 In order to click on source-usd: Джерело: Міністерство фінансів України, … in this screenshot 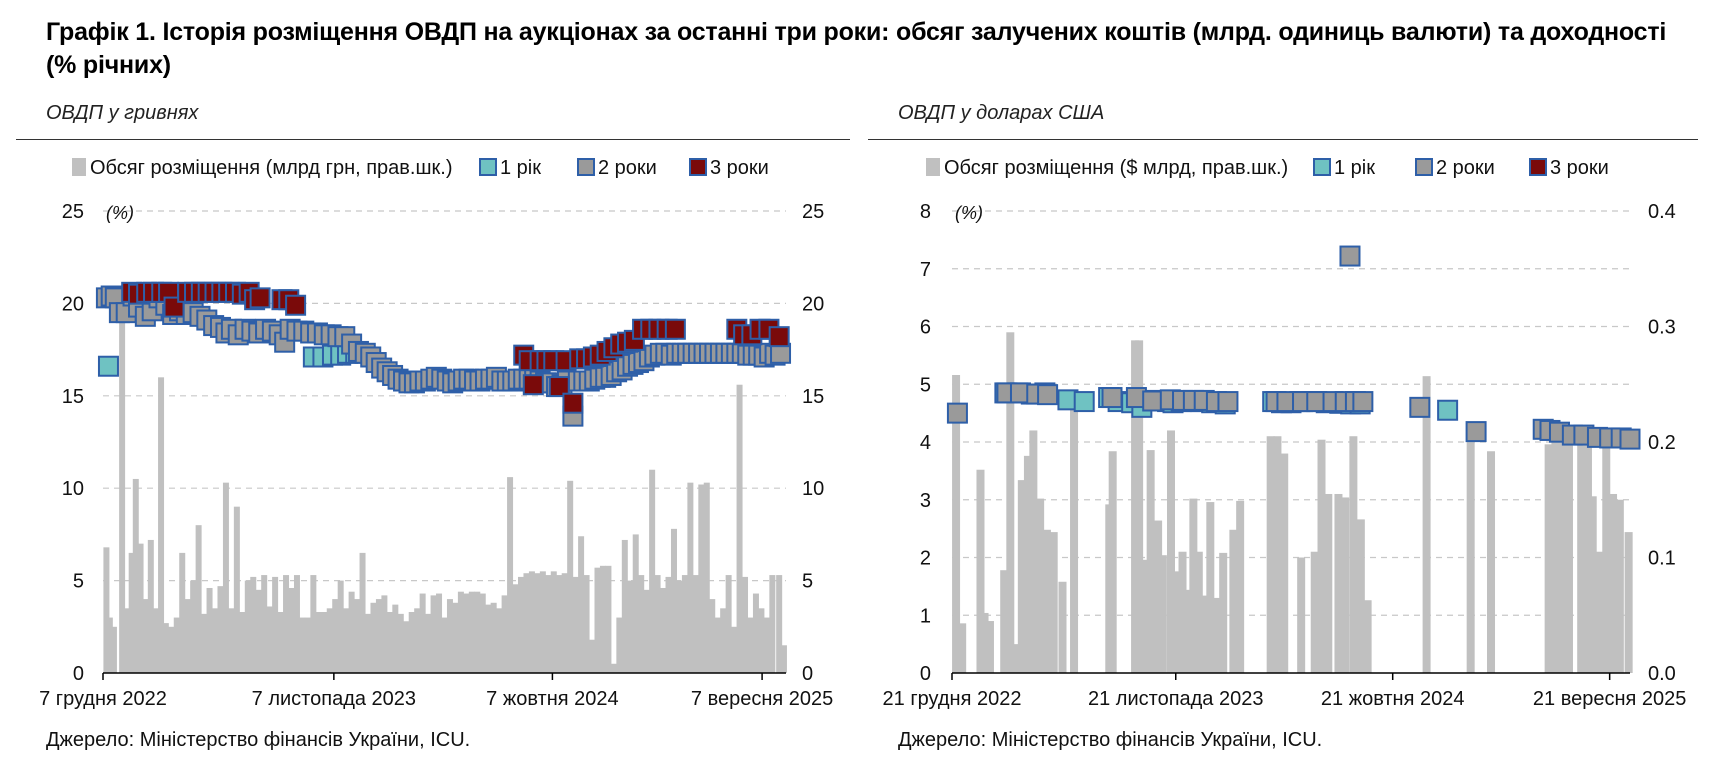, I will do `click(1110, 740)`.